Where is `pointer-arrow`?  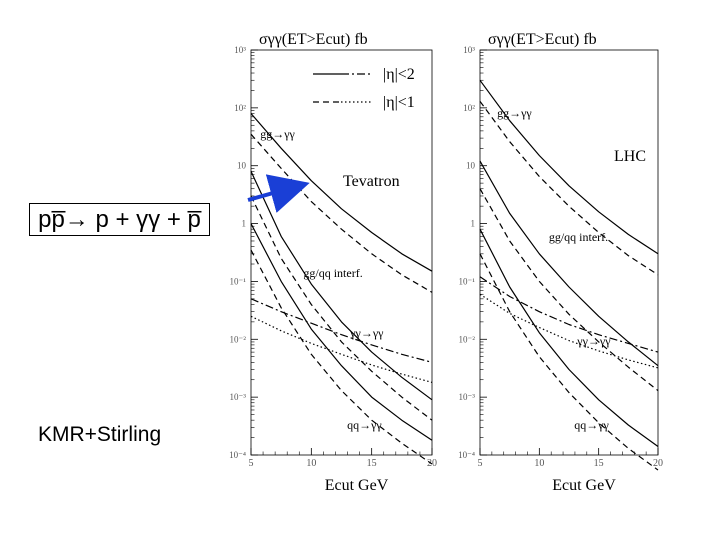
pointer-arrow is located at coordinates (278, 193).